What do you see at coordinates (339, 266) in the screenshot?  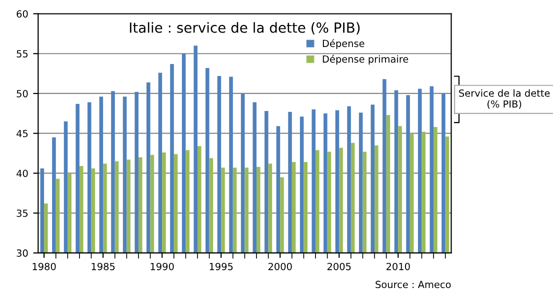 I see `x-tick-label: 2005` at bounding box center [339, 266].